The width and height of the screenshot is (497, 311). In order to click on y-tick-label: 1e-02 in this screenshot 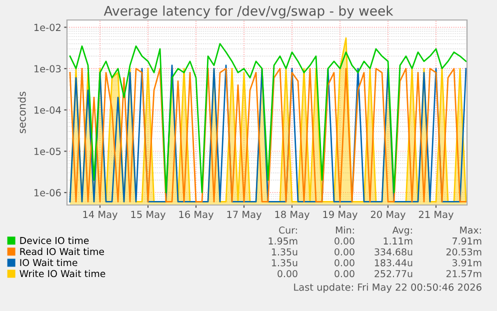, I will do `click(47, 28)`.